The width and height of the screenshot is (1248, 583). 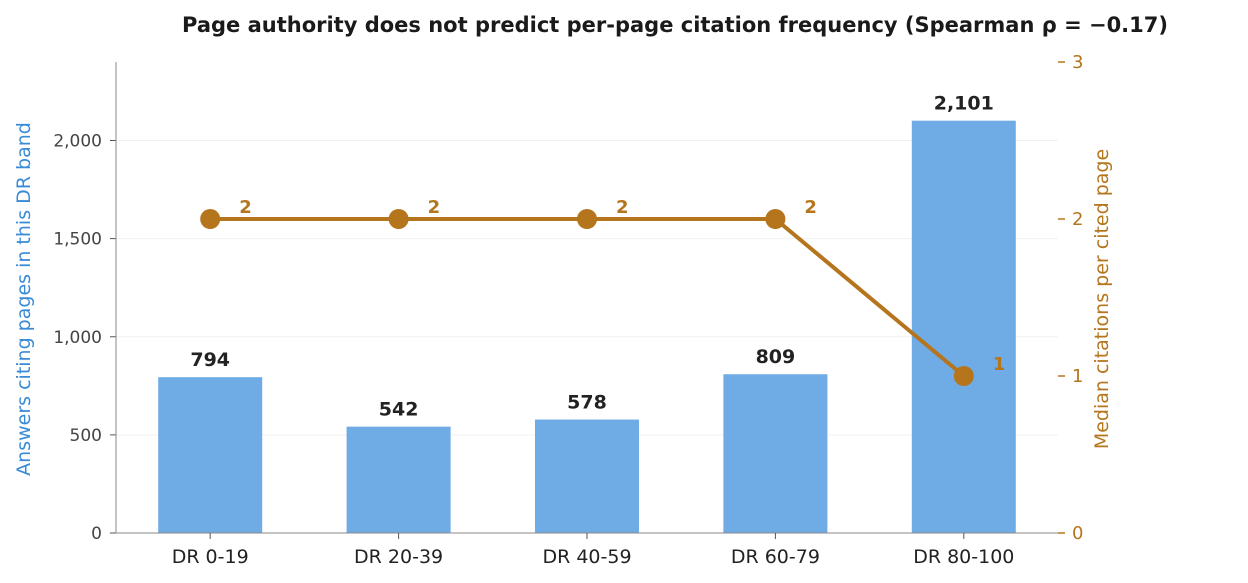 I want to click on bar-value-label: 809, so click(x=776, y=357).